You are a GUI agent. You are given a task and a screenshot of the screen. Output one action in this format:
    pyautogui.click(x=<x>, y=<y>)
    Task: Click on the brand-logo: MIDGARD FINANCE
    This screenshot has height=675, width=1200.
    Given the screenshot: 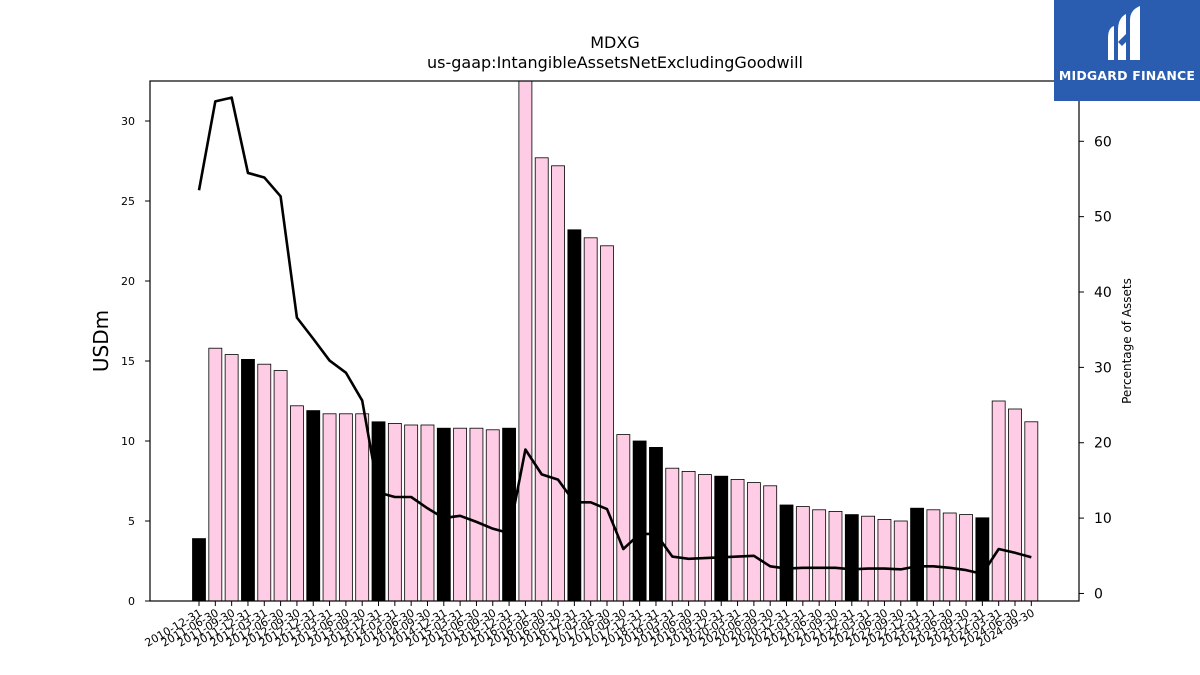 What is the action you would take?
    pyautogui.click(x=1127, y=50)
    